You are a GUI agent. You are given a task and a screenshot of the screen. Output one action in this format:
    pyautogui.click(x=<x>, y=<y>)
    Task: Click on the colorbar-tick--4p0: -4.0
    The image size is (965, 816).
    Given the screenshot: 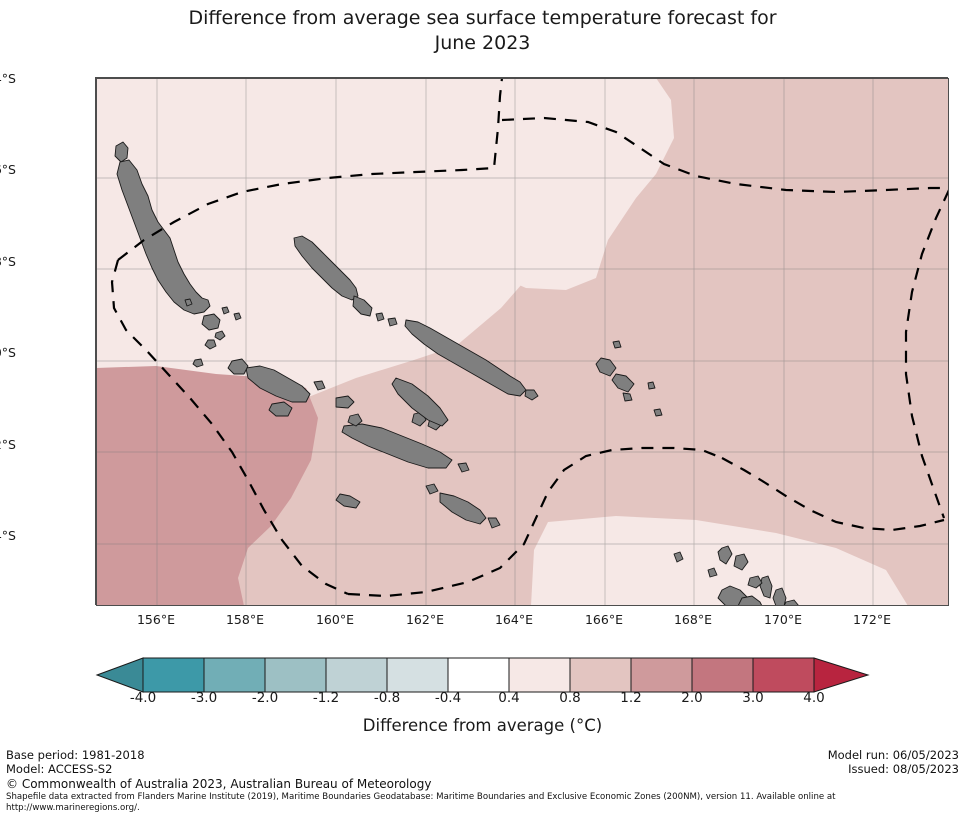 What is the action you would take?
    pyautogui.click(x=143, y=698)
    